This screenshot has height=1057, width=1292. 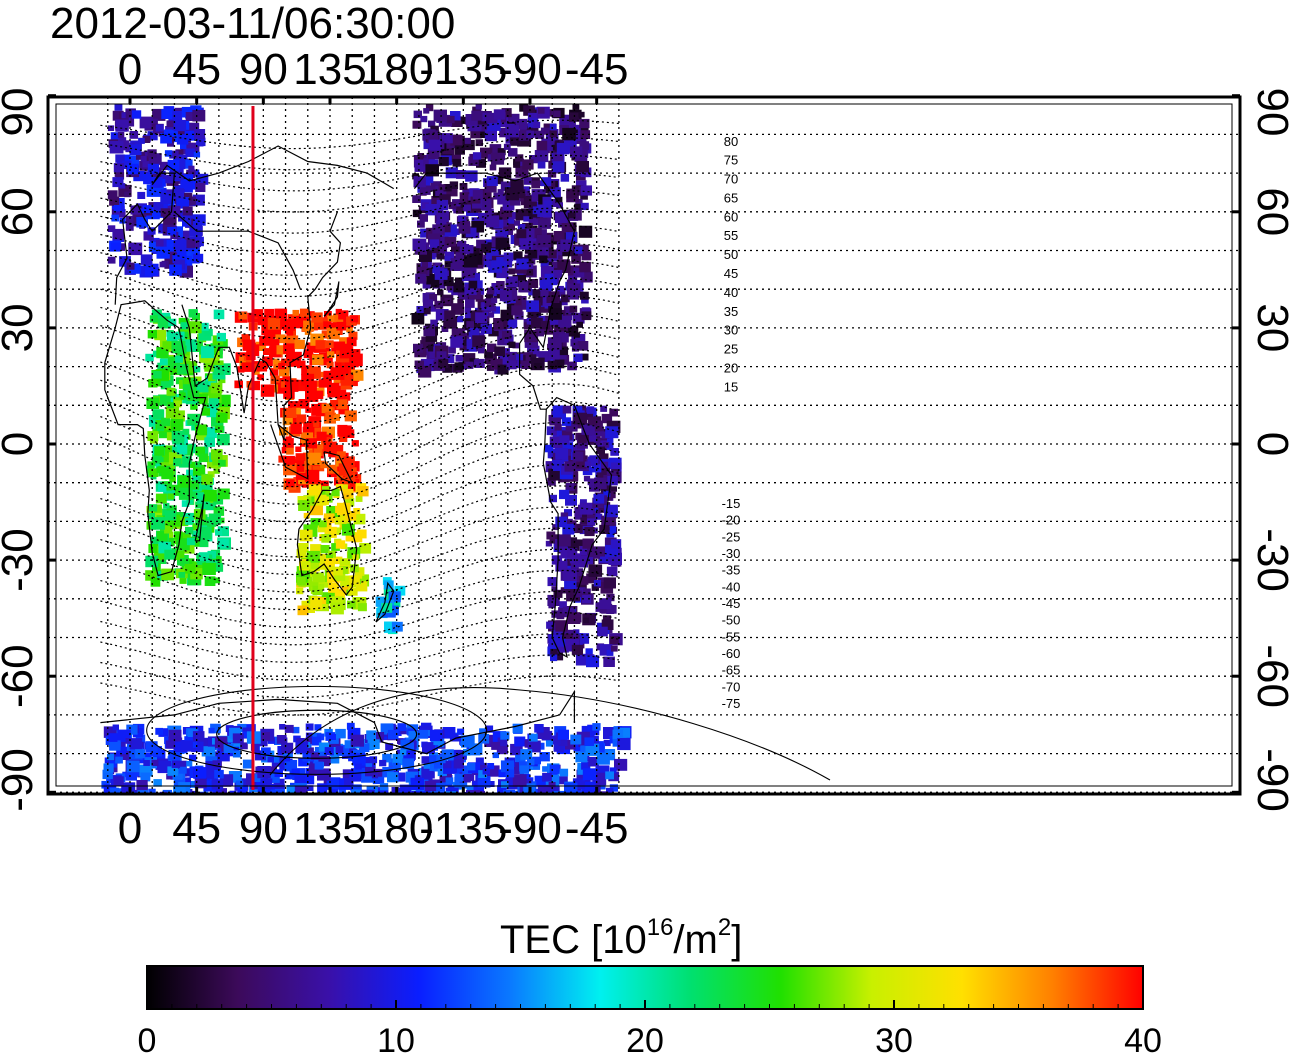 What do you see at coordinates (731, 216) in the screenshot?
I see `contour-label: 60` at bounding box center [731, 216].